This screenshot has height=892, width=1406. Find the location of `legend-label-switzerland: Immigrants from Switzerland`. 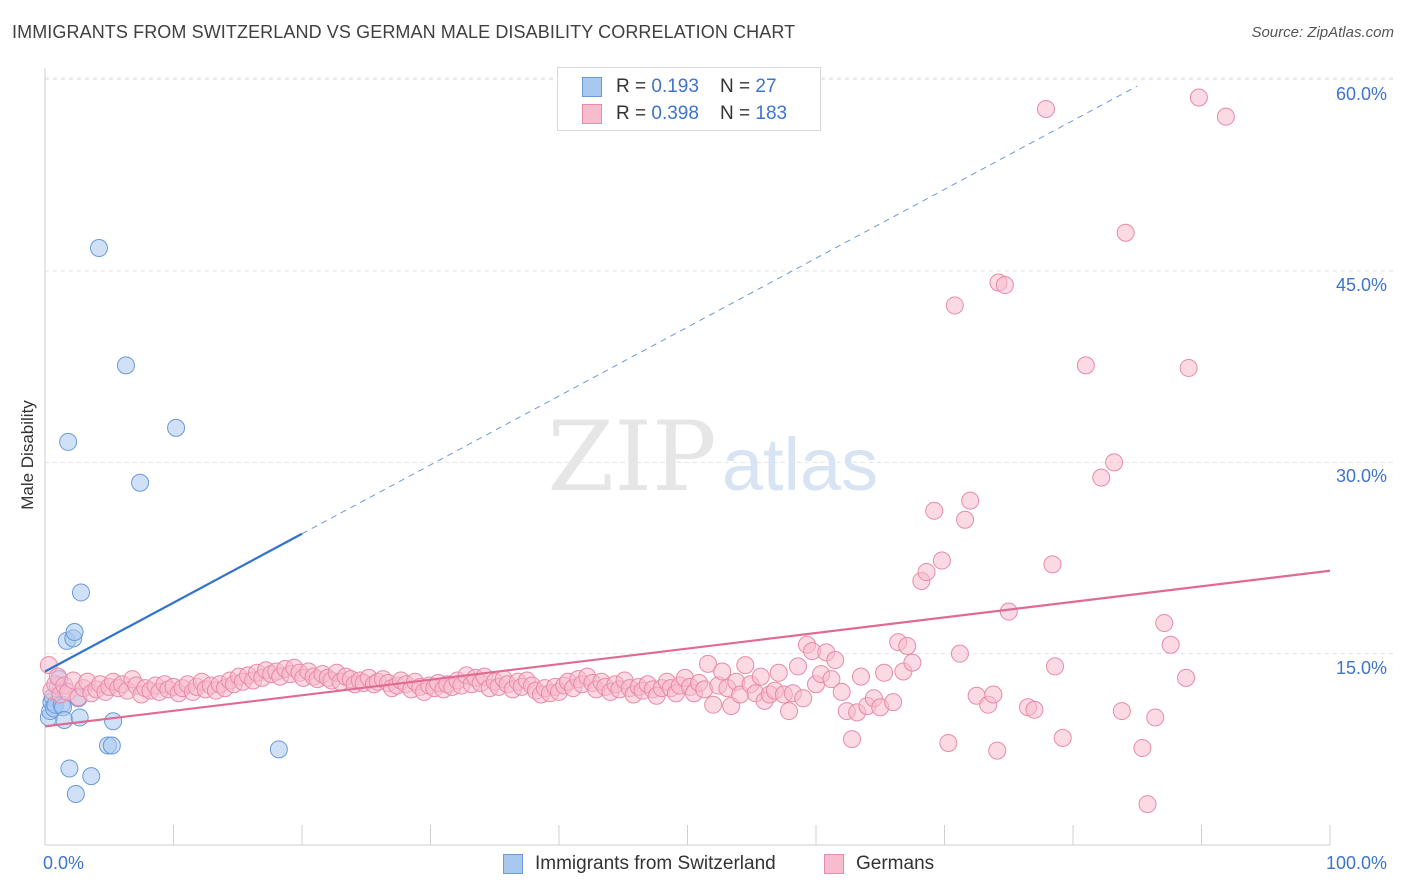

legend-label-switzerland: Immigrants from Switzerland is located at coordinates (655, 863).